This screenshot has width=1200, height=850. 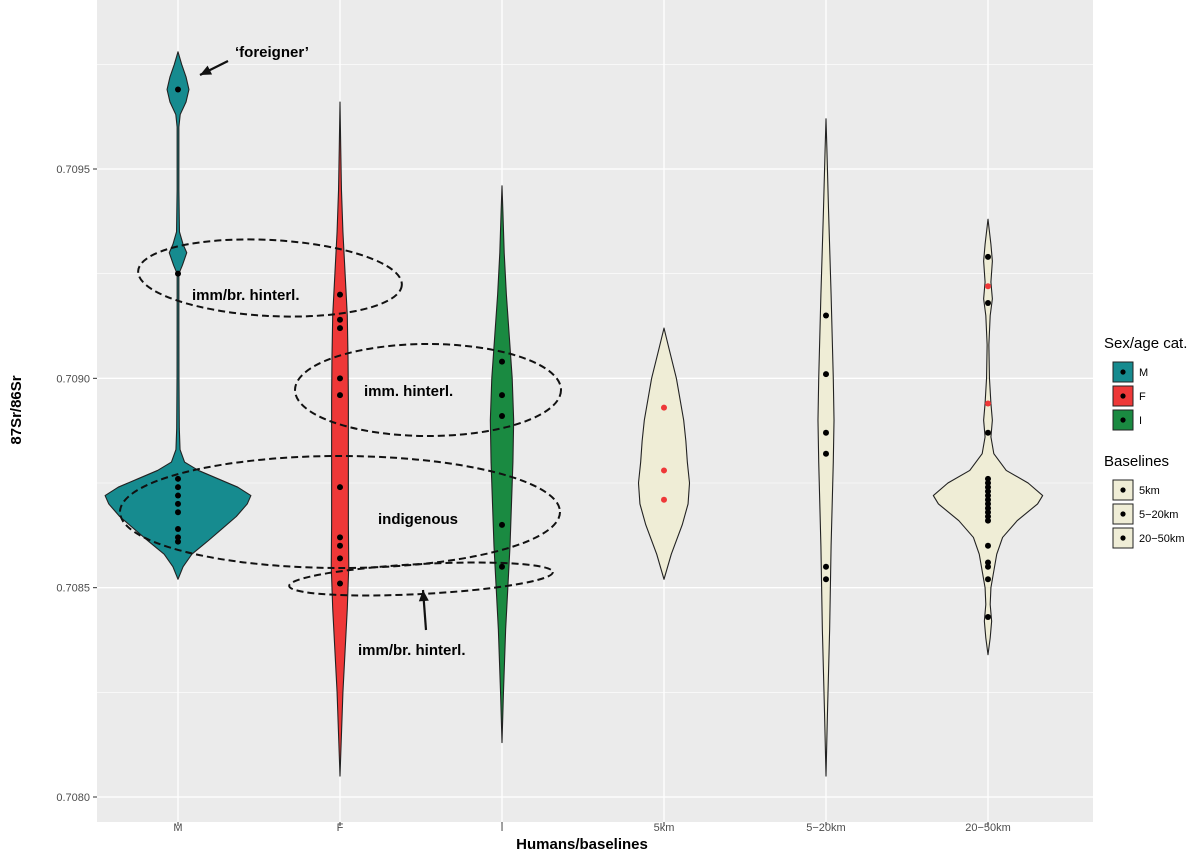 I want to click on x-axis-title: Humans/baselines, so click(x=582, y=843).